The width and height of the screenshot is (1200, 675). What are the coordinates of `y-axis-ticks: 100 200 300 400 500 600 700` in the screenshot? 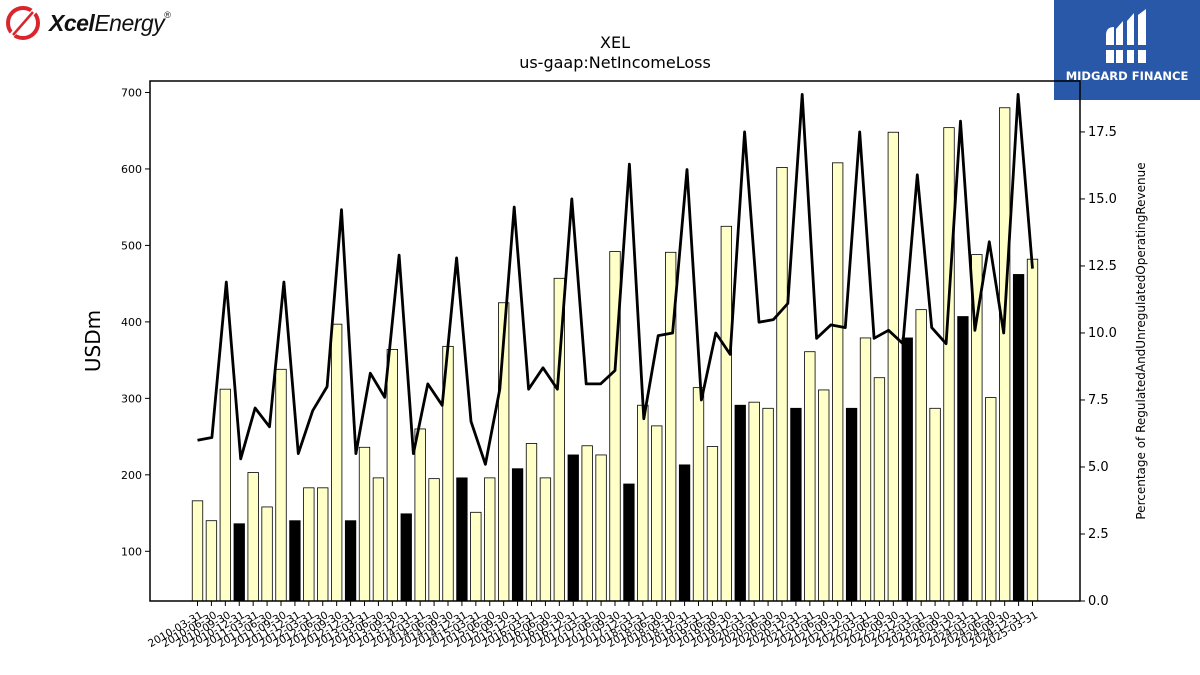 It's located at (135, 322).